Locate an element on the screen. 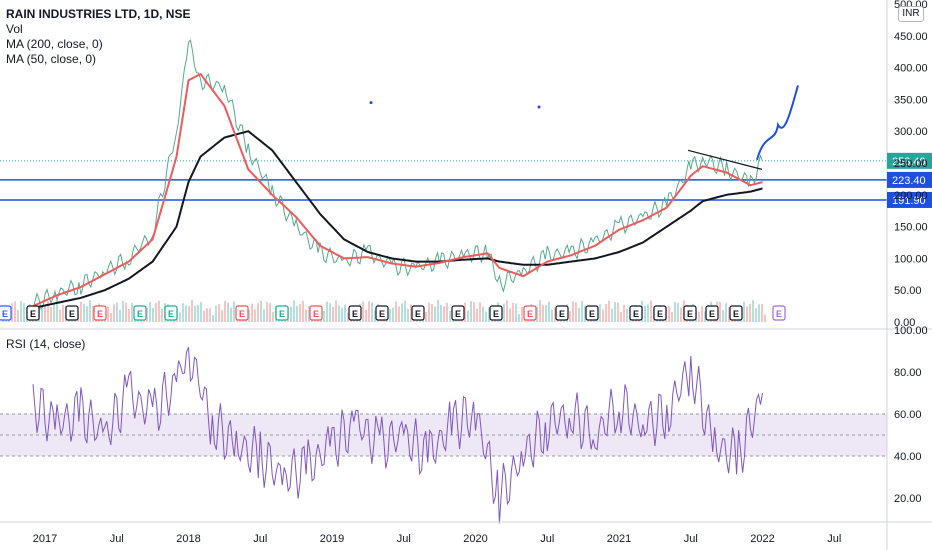 Image resolution: width=932 pixels, height=550 pixels. volume-legend: Vol is located at coordinates (14, 29).